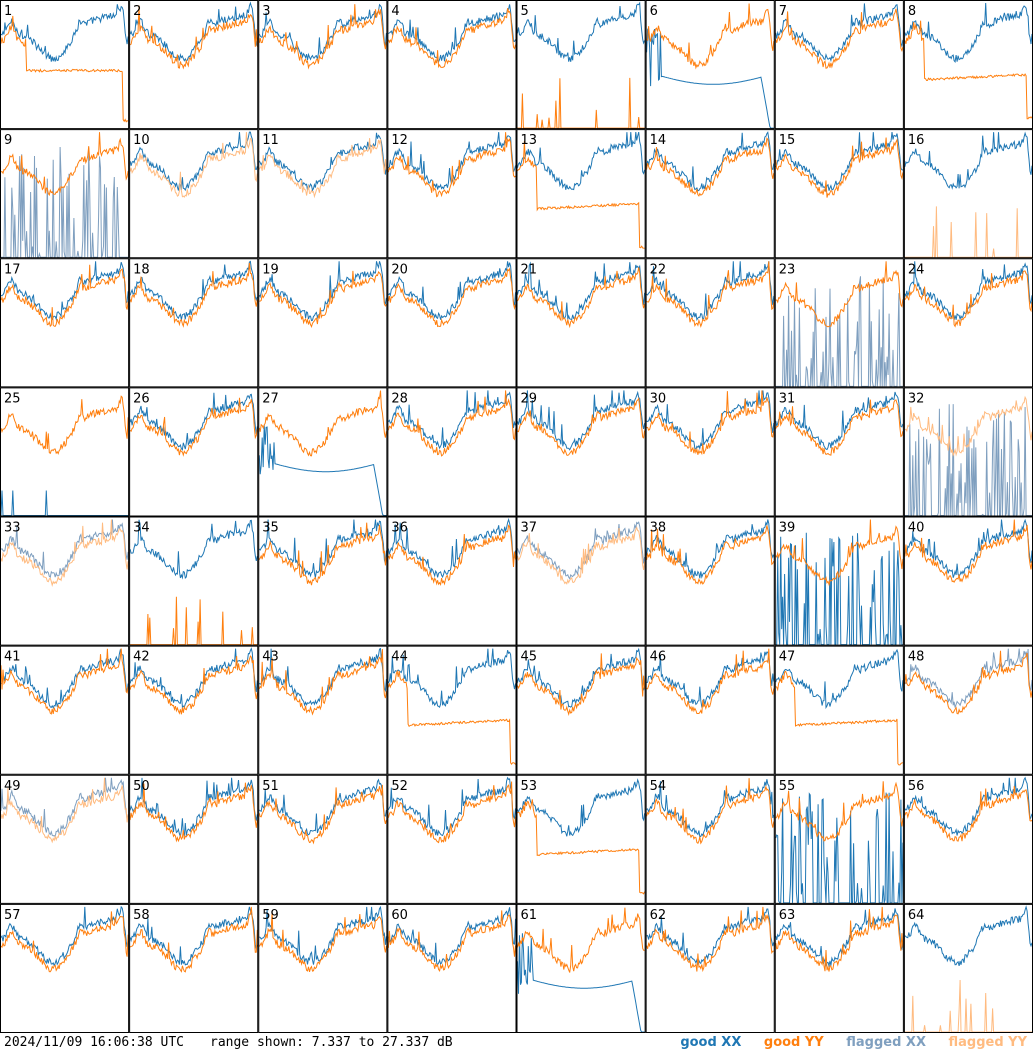 The width and height of the screenshot is (1033, 1053). I want to click on panel-31-yy-line, so click(839, 427).